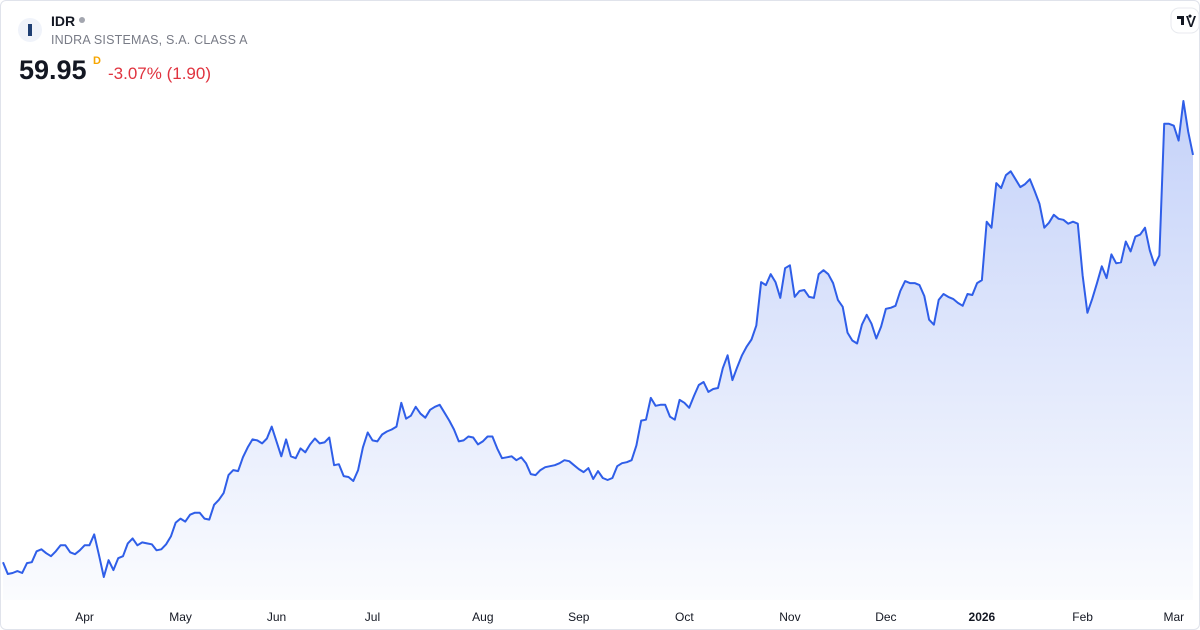 The width and height of the screenshot is (1200, 630). Describe the element at coordinates (97, 61) in the screenshot. I see `price-badge: D` at that location.